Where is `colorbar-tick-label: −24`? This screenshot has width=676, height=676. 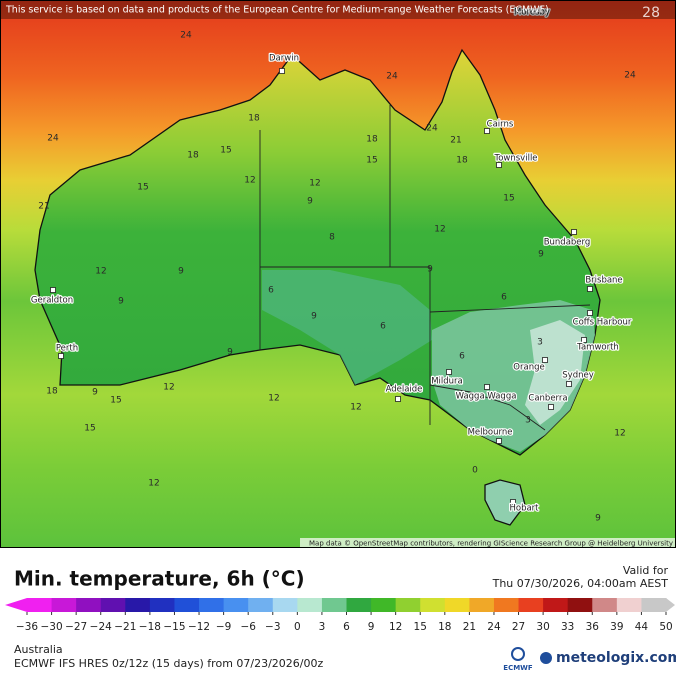
colorbar-tick-label: −24 is located at coordinates (101, 627).